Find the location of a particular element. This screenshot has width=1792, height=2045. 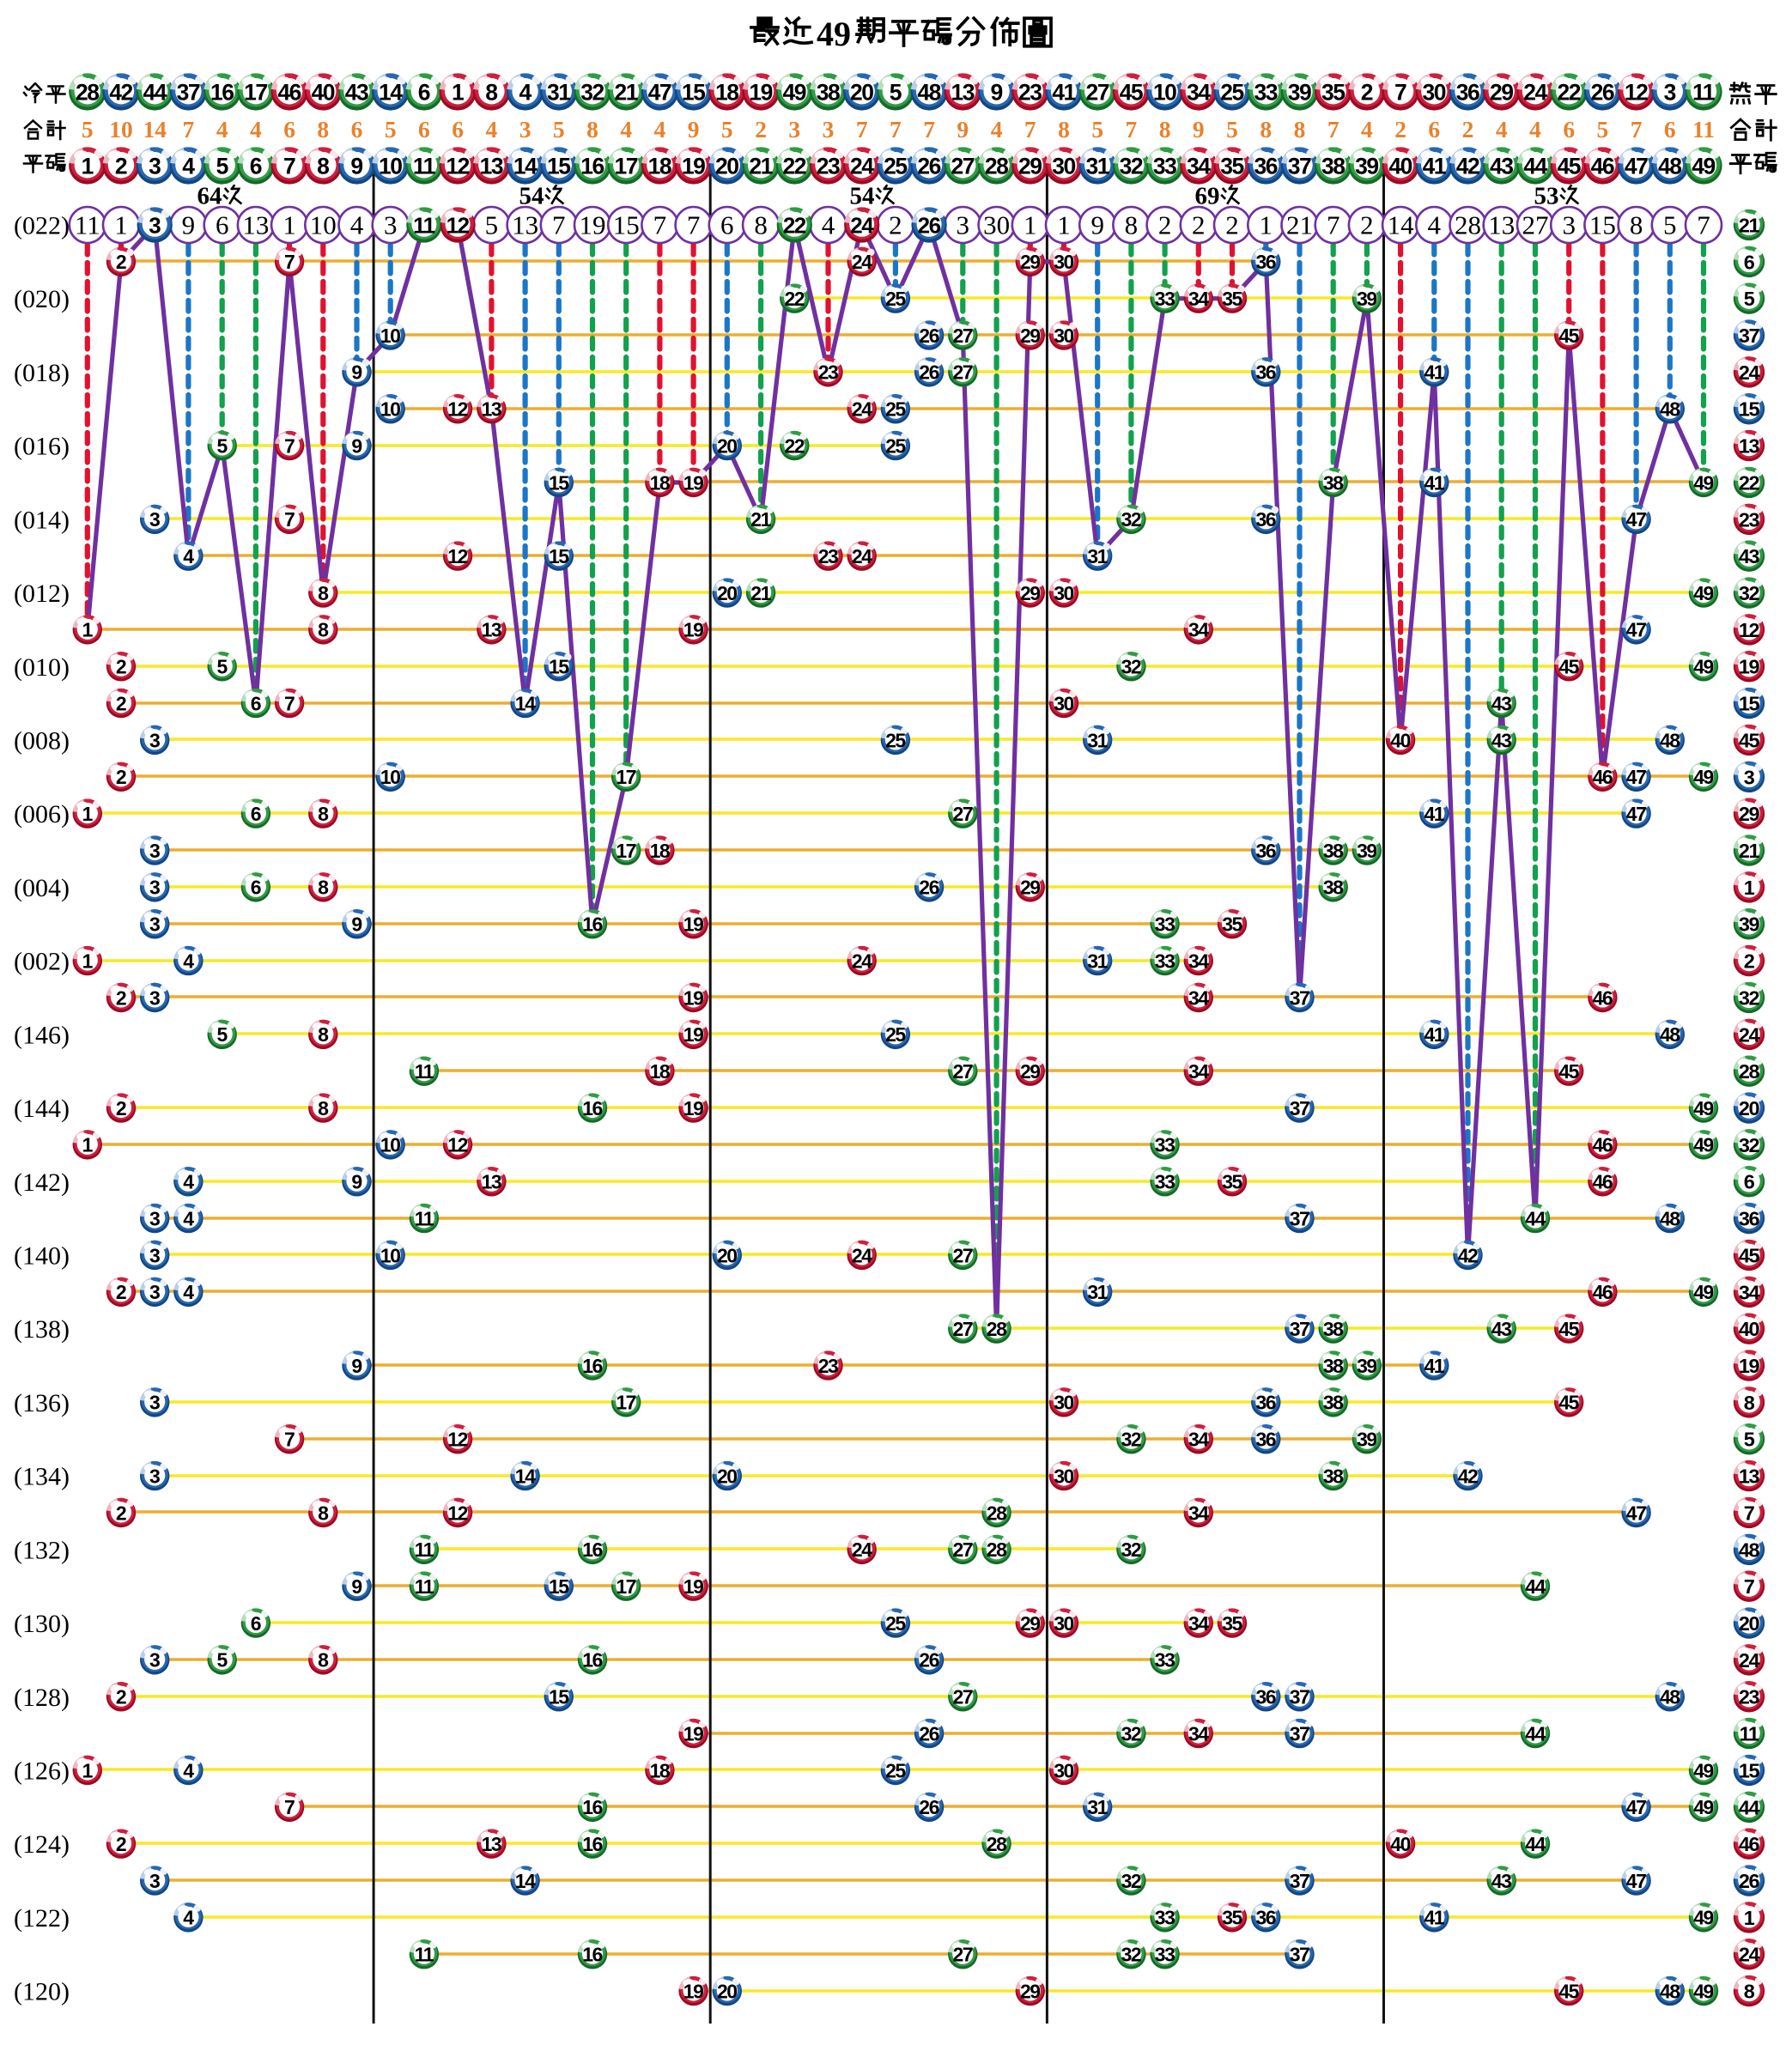

svg-text: 22 is located at coordinates (794, 166).